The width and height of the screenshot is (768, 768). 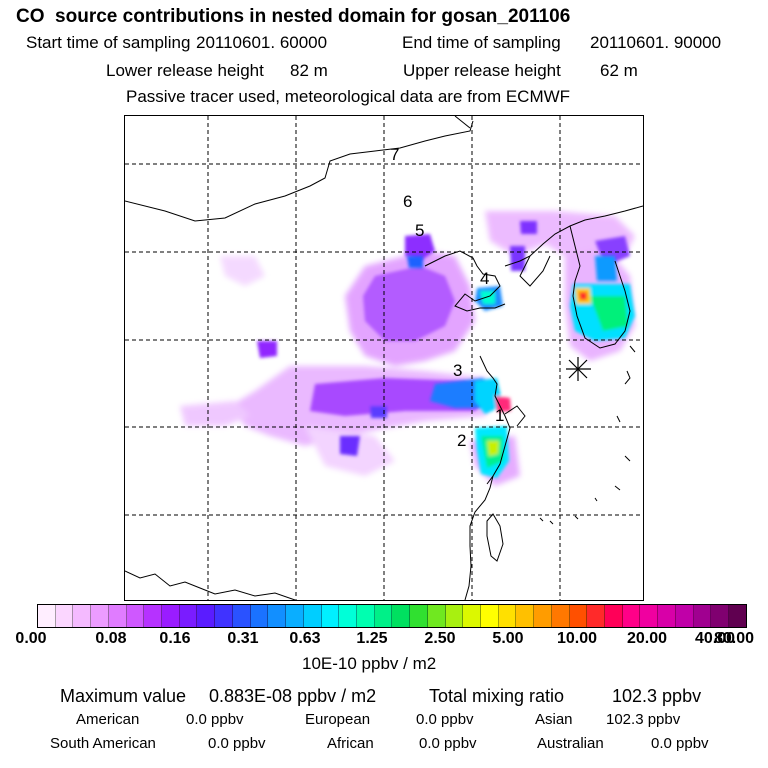 What do you see at coordinates (185, 70) in the screenshot?
I see `lower-release-label: Lower release height` at bounding box center [185, 70].